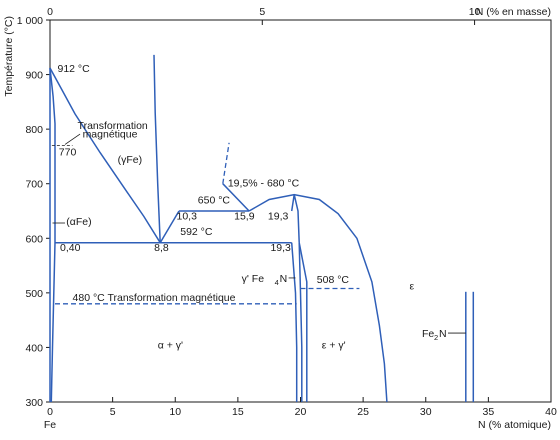 This screenshot has width=560, height=440. Describe the element at coordinates (113, 412) in the screenshot. I see `x-tick-label-bottom: 5` at that location.